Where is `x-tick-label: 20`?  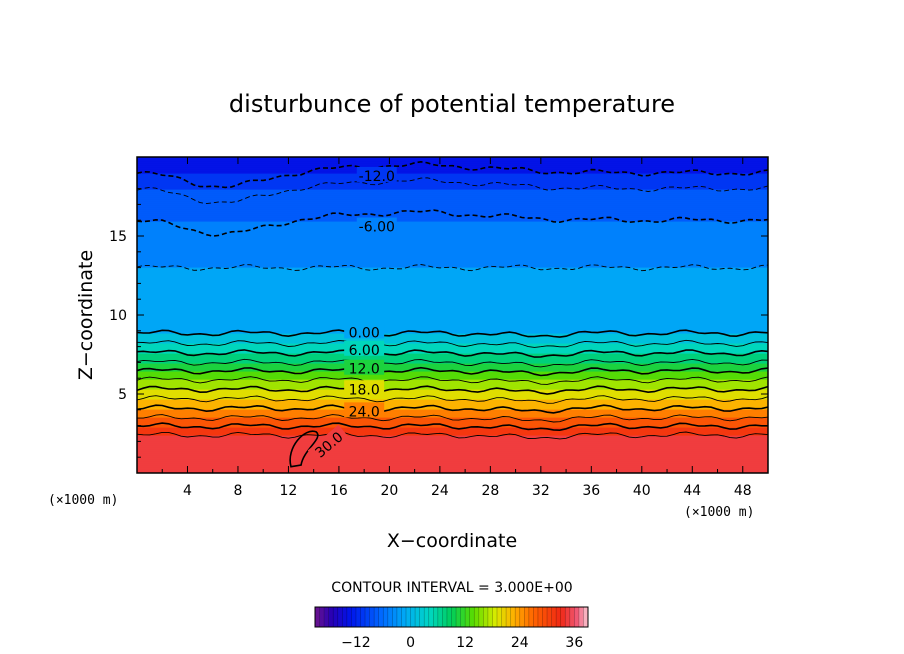
x-tick-label: 20 is located at coordinates (389, 491).